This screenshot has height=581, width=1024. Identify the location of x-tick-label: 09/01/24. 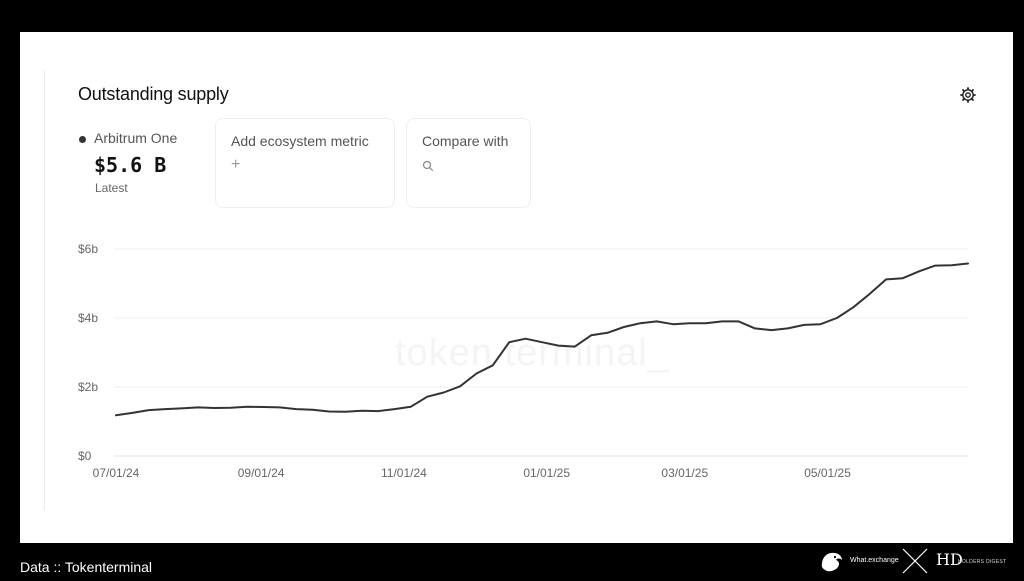
(261, 473).